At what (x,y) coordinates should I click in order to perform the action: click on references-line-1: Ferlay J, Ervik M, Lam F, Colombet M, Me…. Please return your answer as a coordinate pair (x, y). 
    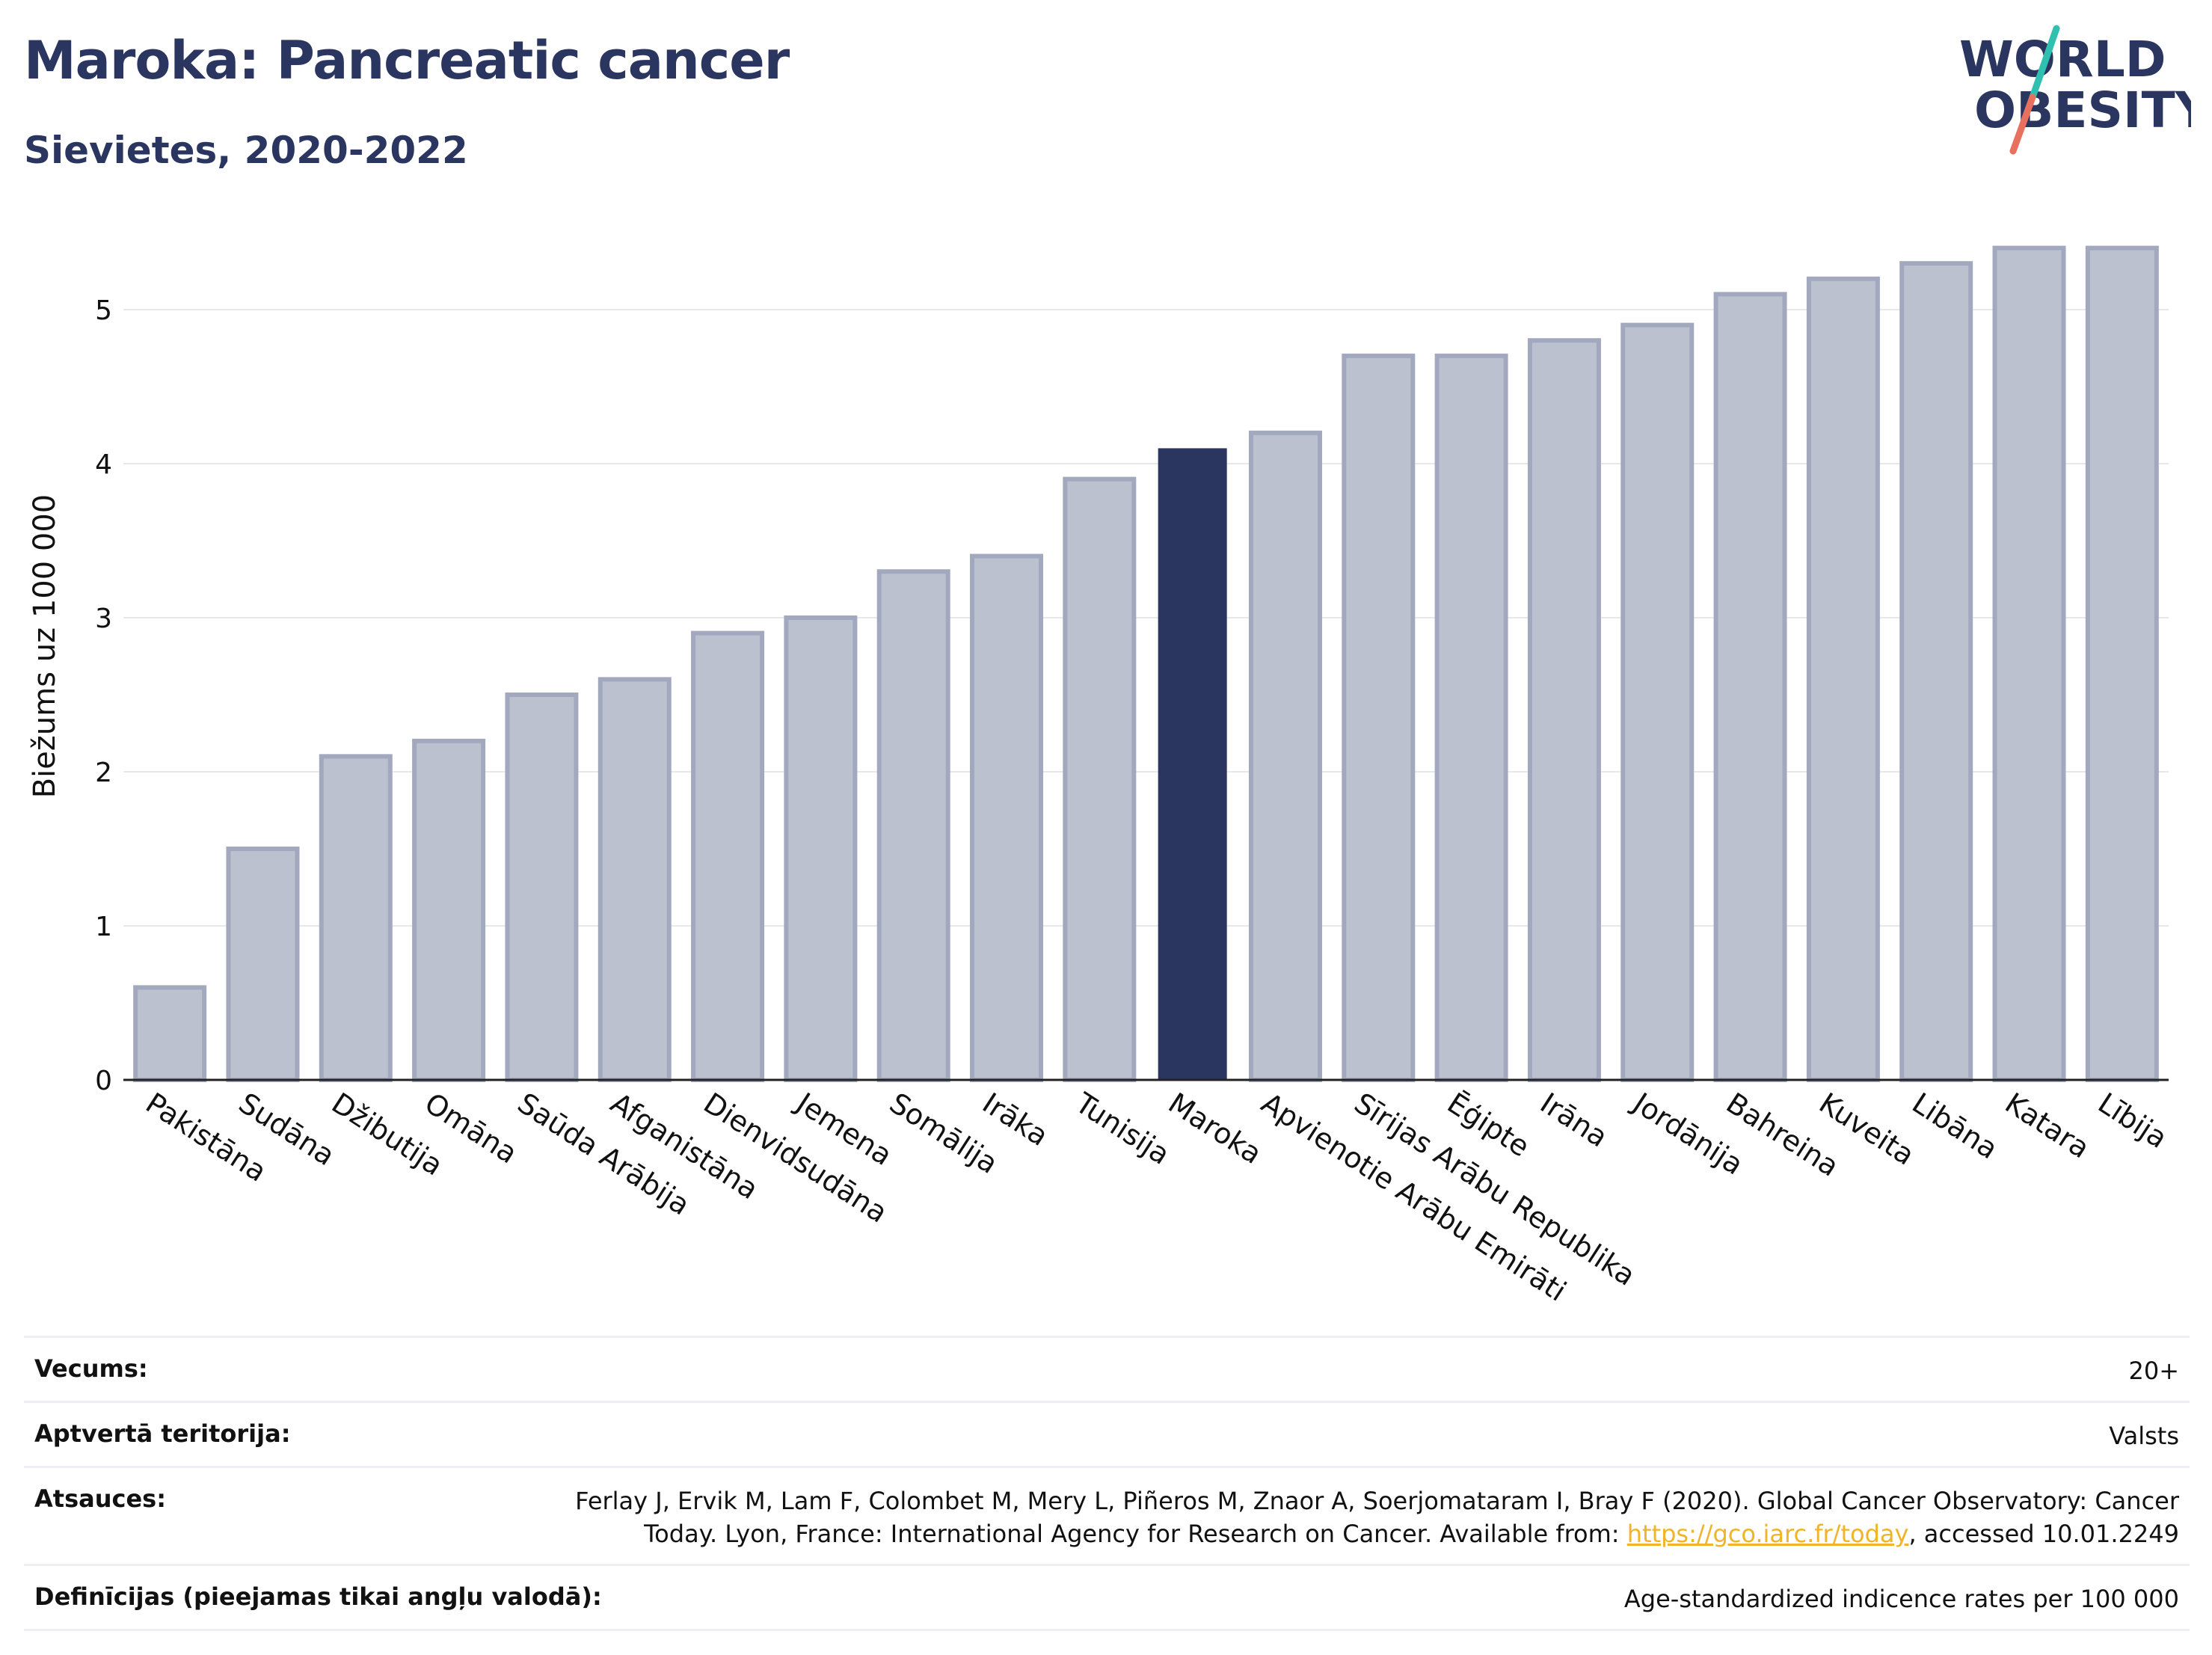
    Looking at the image, I should click on (1377, 1501).